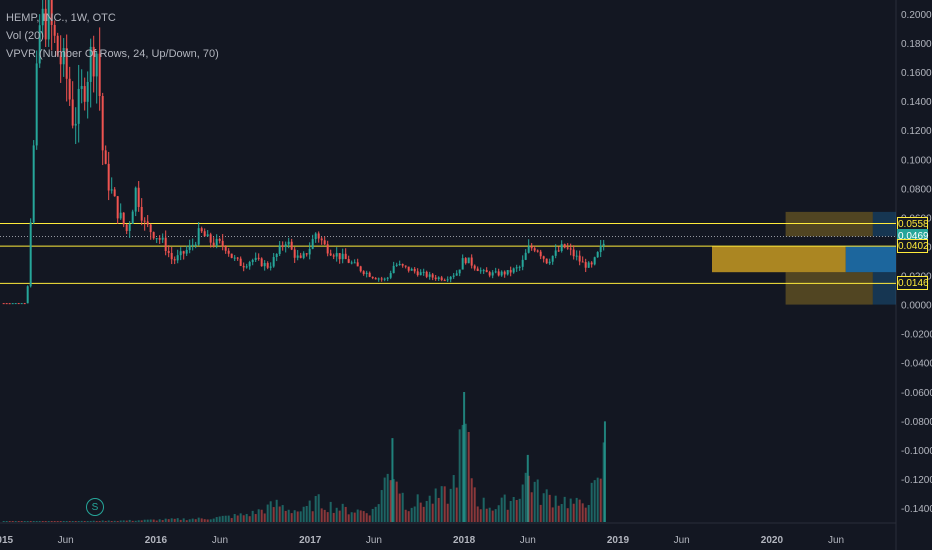  What do you see at coordinates (829, 217) in the screenshot?
I see `vpvr-down-bar` at bounding box center [829, 217].